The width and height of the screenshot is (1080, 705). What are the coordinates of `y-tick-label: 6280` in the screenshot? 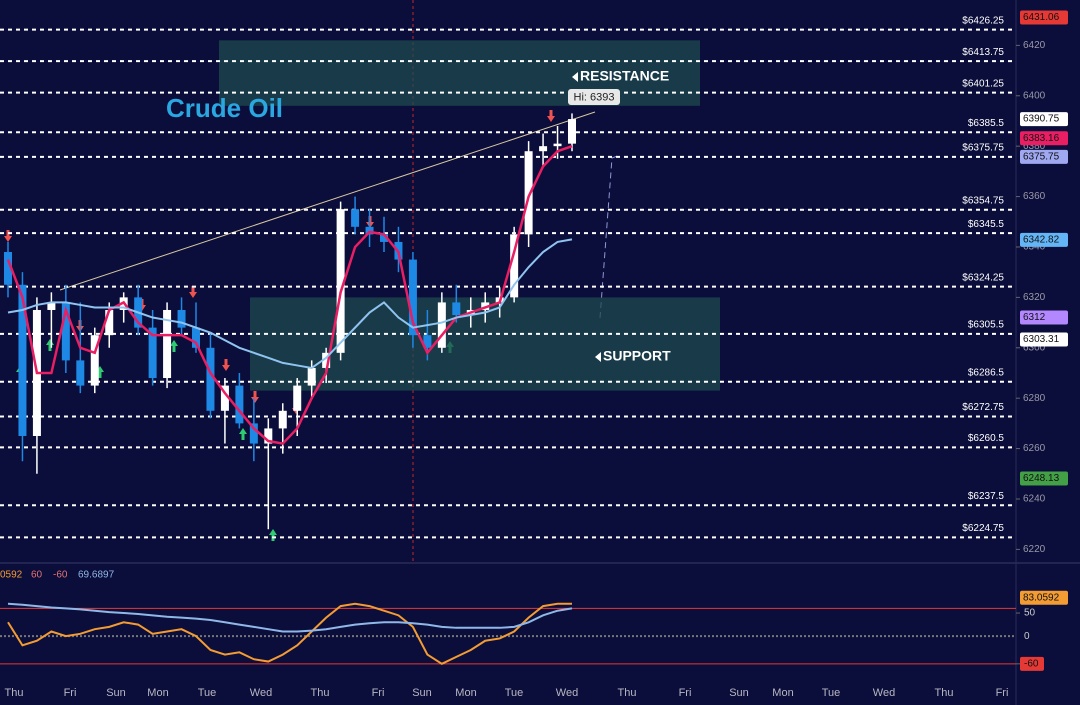 It's located at (1034, 398).